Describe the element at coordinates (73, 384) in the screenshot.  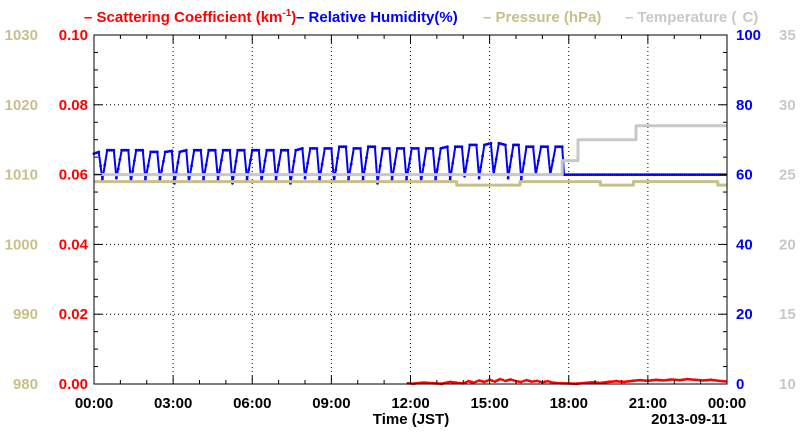
I see `scattering-tick-label: 0.00` at that location.